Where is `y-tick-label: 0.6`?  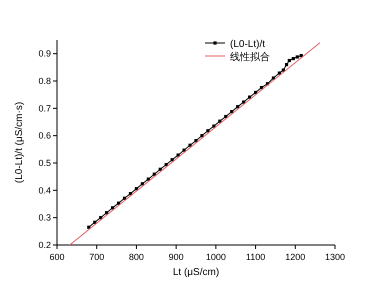
y-tick-label: 0.6 is located at coordinates (44, 135).